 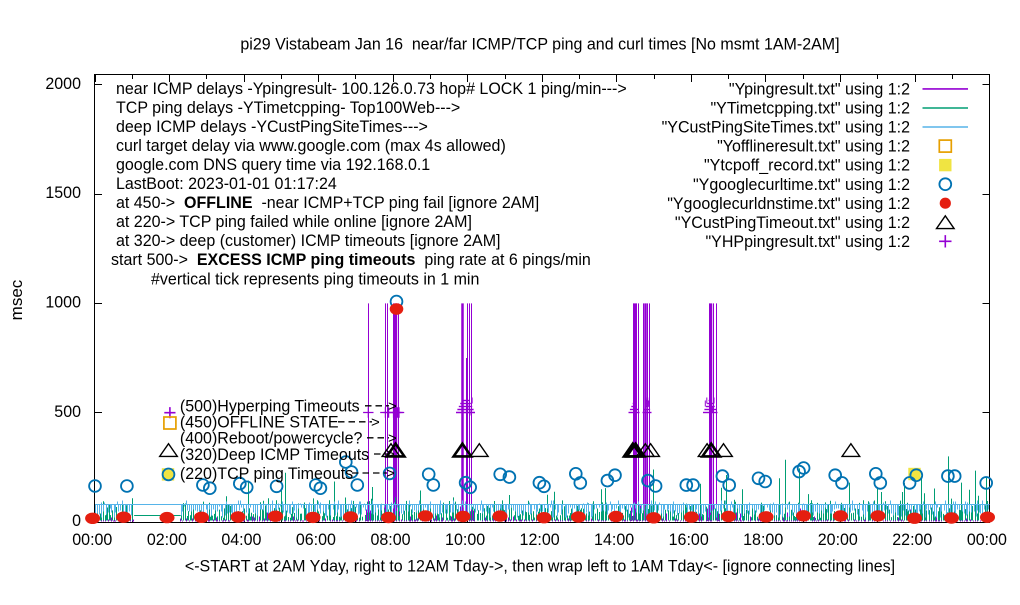 I want to click on svg-text: 06:00, so click(x=316, y=539).